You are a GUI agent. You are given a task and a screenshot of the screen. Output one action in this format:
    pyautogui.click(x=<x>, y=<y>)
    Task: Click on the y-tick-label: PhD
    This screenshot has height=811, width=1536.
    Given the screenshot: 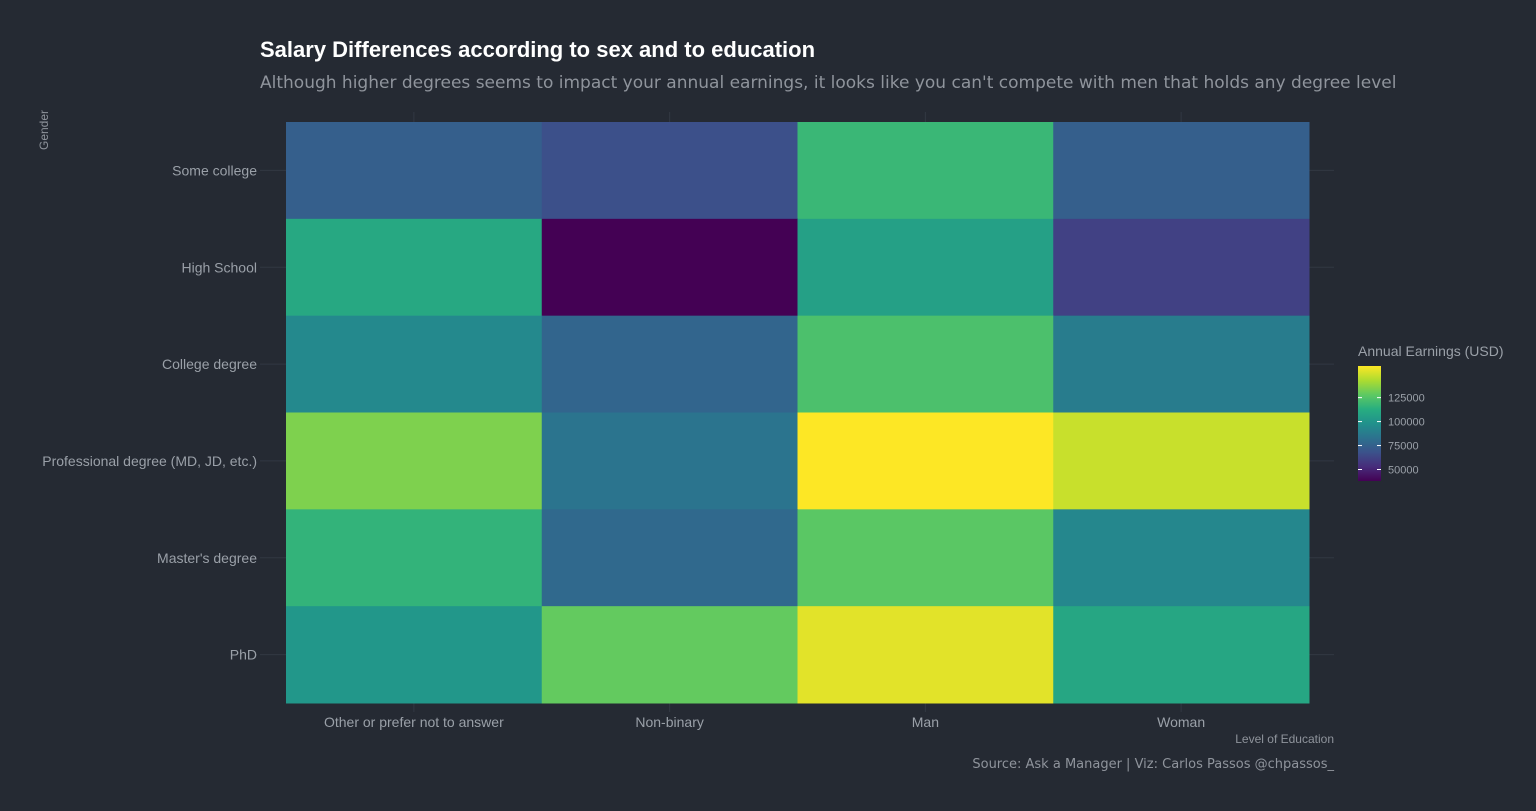 What is the action you would take?
    pyautogui.click(x=243, y=655)
    